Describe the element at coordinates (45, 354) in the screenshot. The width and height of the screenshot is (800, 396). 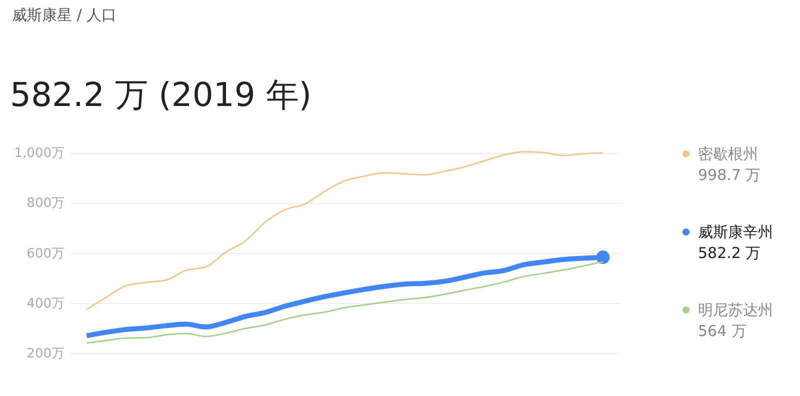
I see `y-tick-label: 200万` at that location.